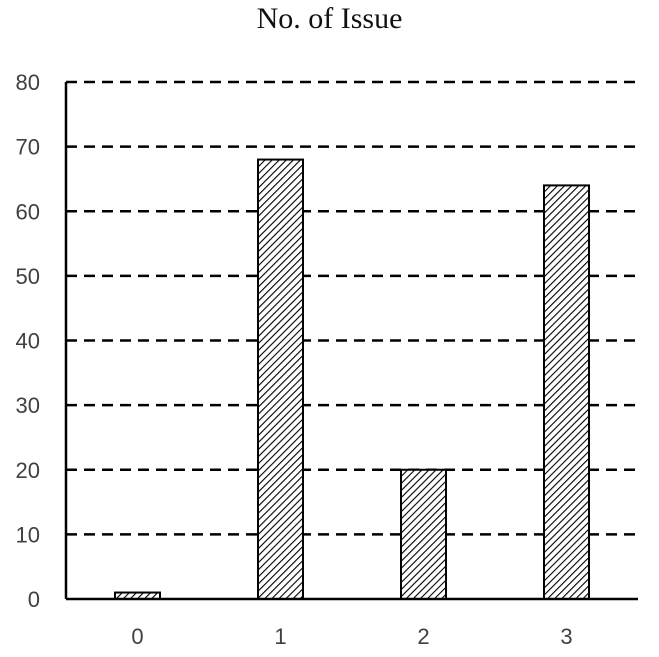  I want to click on chart-title: No. of Issue, so click(329, 18).